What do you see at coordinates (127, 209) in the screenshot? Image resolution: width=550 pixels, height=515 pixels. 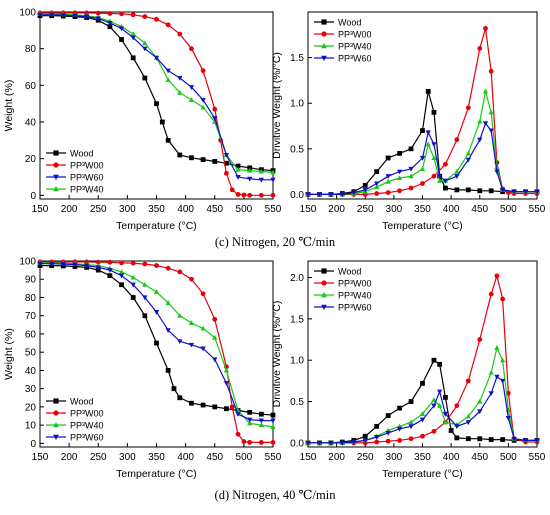 I see `chart-c-weight-xtick-label: 300` at bounding box center [127, 209].